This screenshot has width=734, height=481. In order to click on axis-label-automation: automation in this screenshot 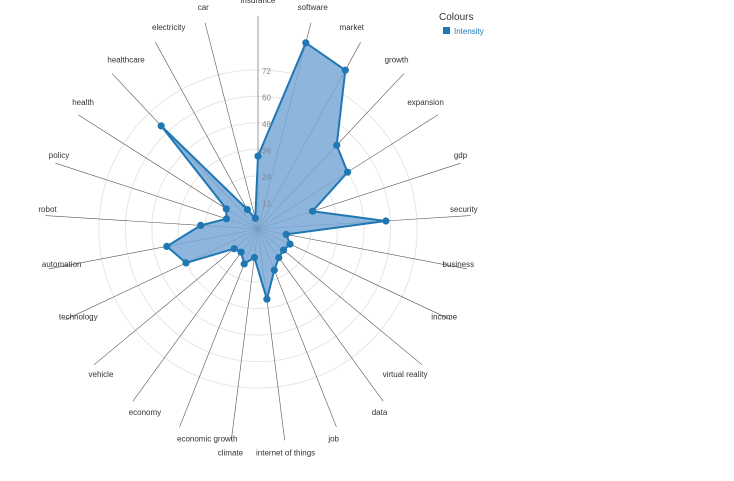, I will do `click(62, 264)`.